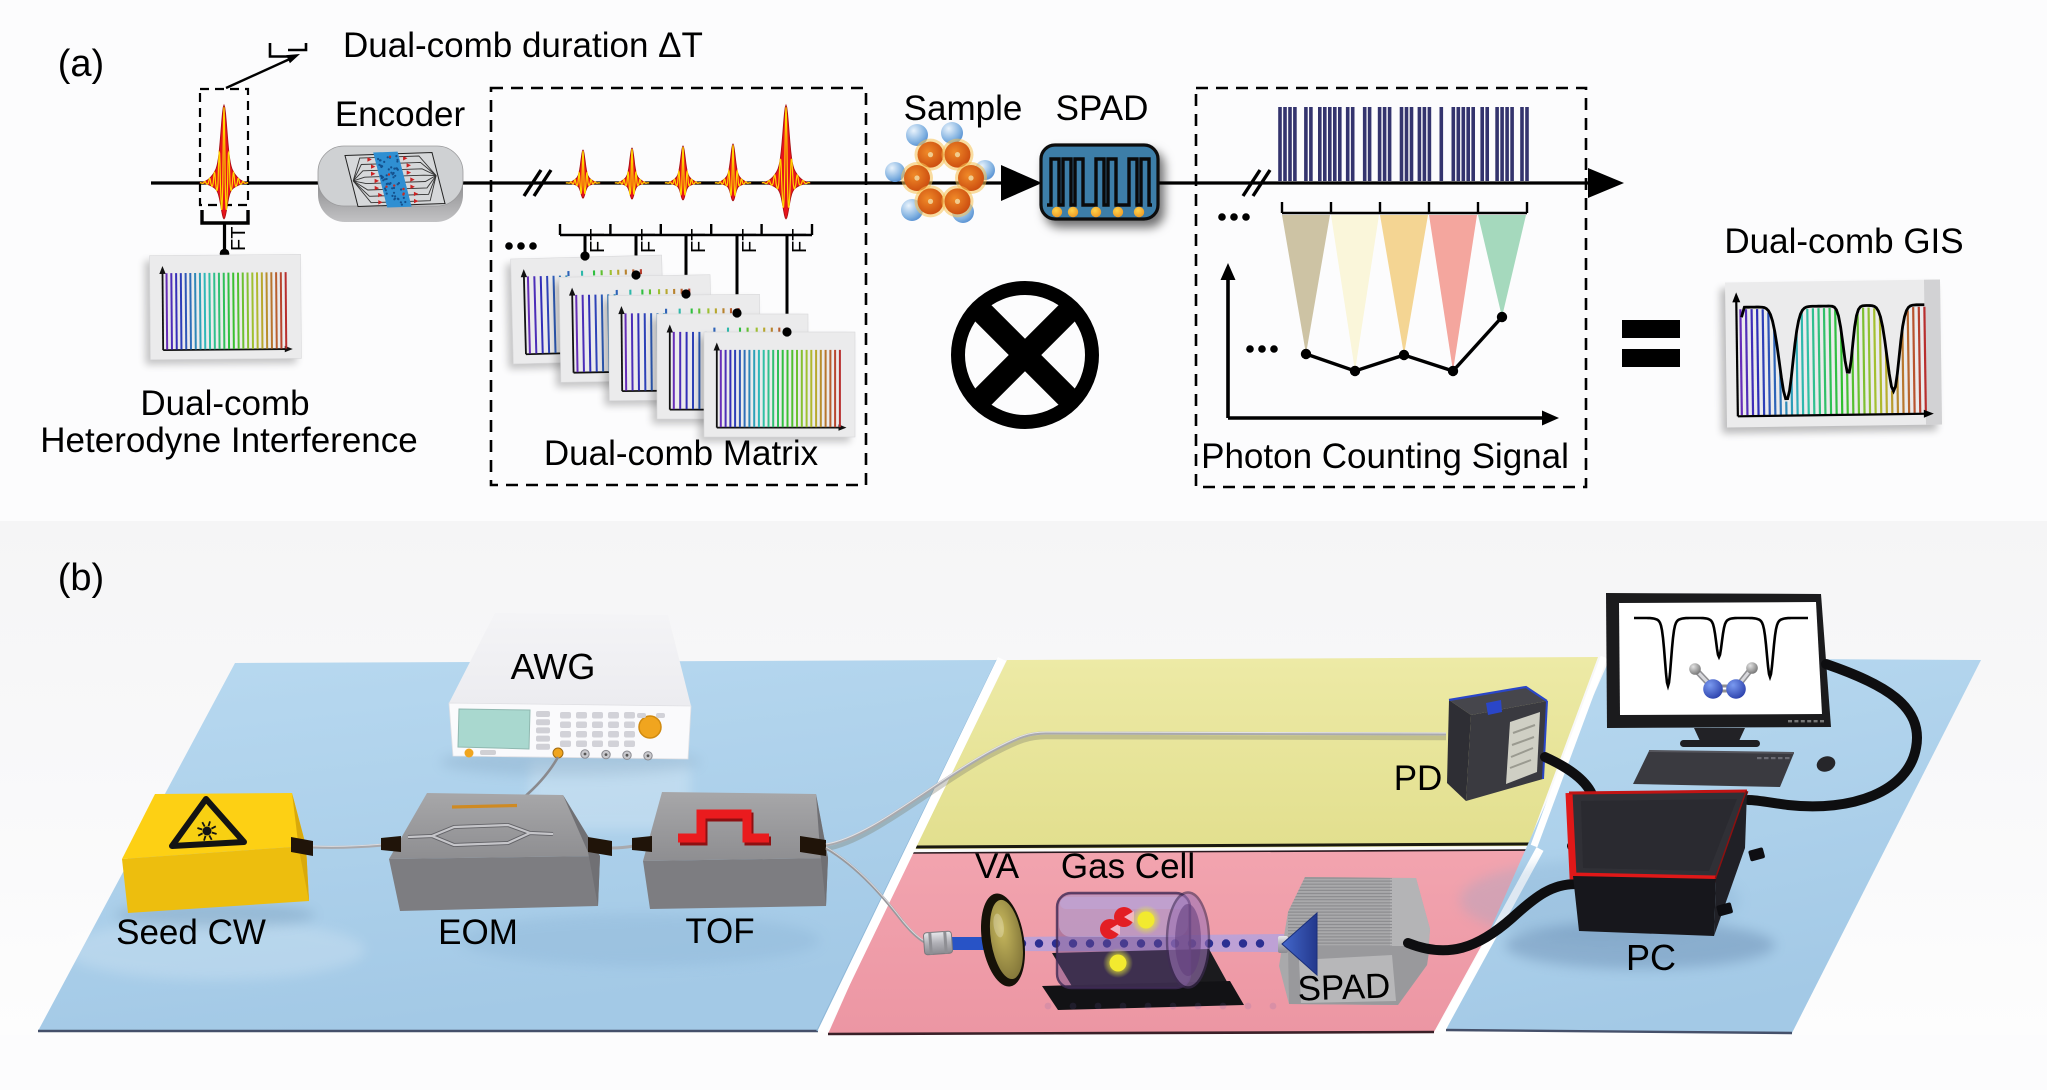  Describe the element at coordinates (81, 64) in the screenshot. I see `svg-text: (a)` at that location.